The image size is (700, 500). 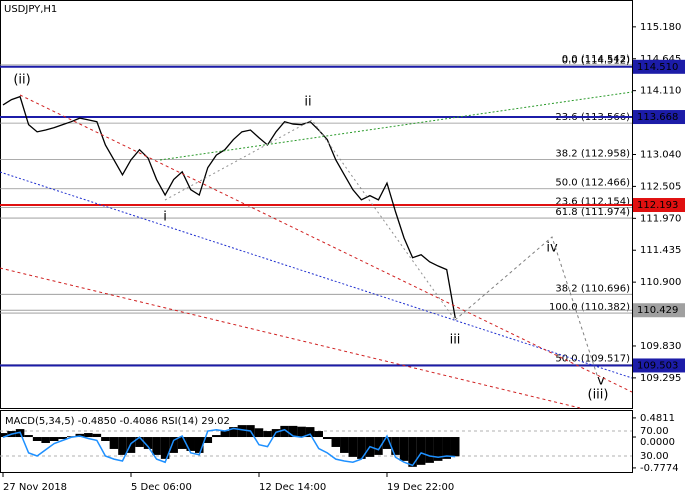 What do you see at coordinates (592, 212) in the screenshot?
I see `fib-label: 61.8 (111.974)` at bounding box center [592, 212].